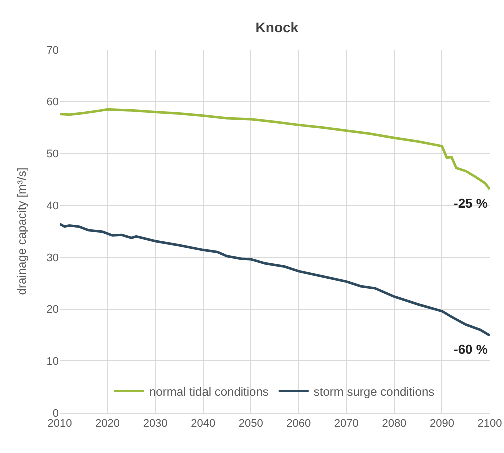  What do you see at coordinates (52, 310) in the screenshot?
I see `y-tick-label: 20` at bounding box center [52, 310].